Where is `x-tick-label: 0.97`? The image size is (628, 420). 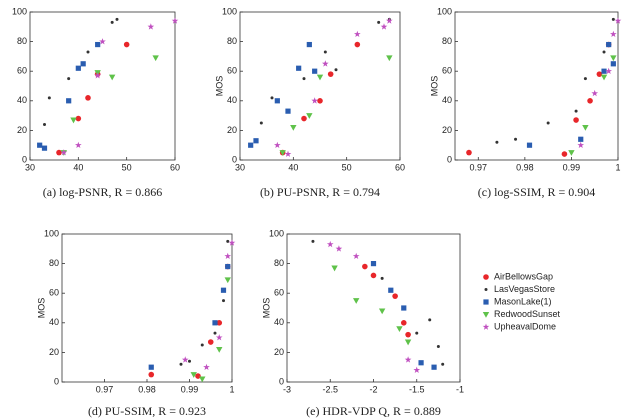
x-tick-label: 0.97 is located at coordinates (479, 167).